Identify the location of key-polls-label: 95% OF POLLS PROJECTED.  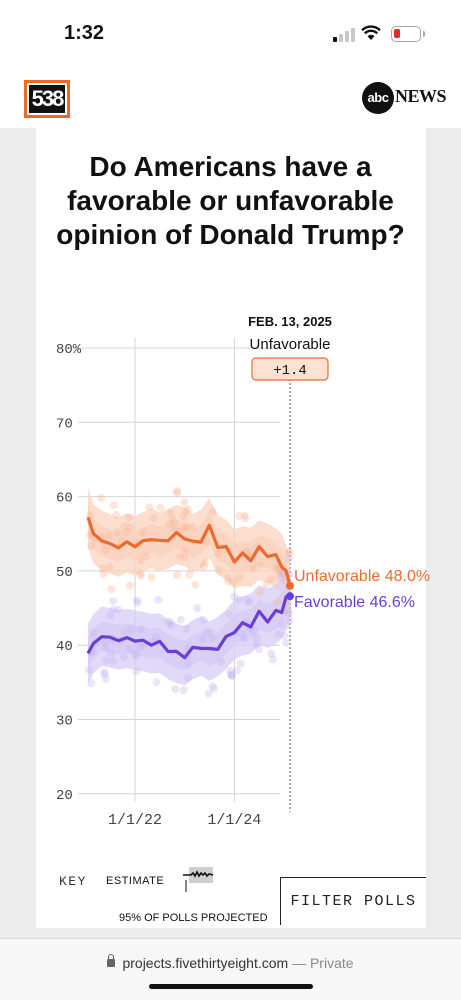
(193, 918).